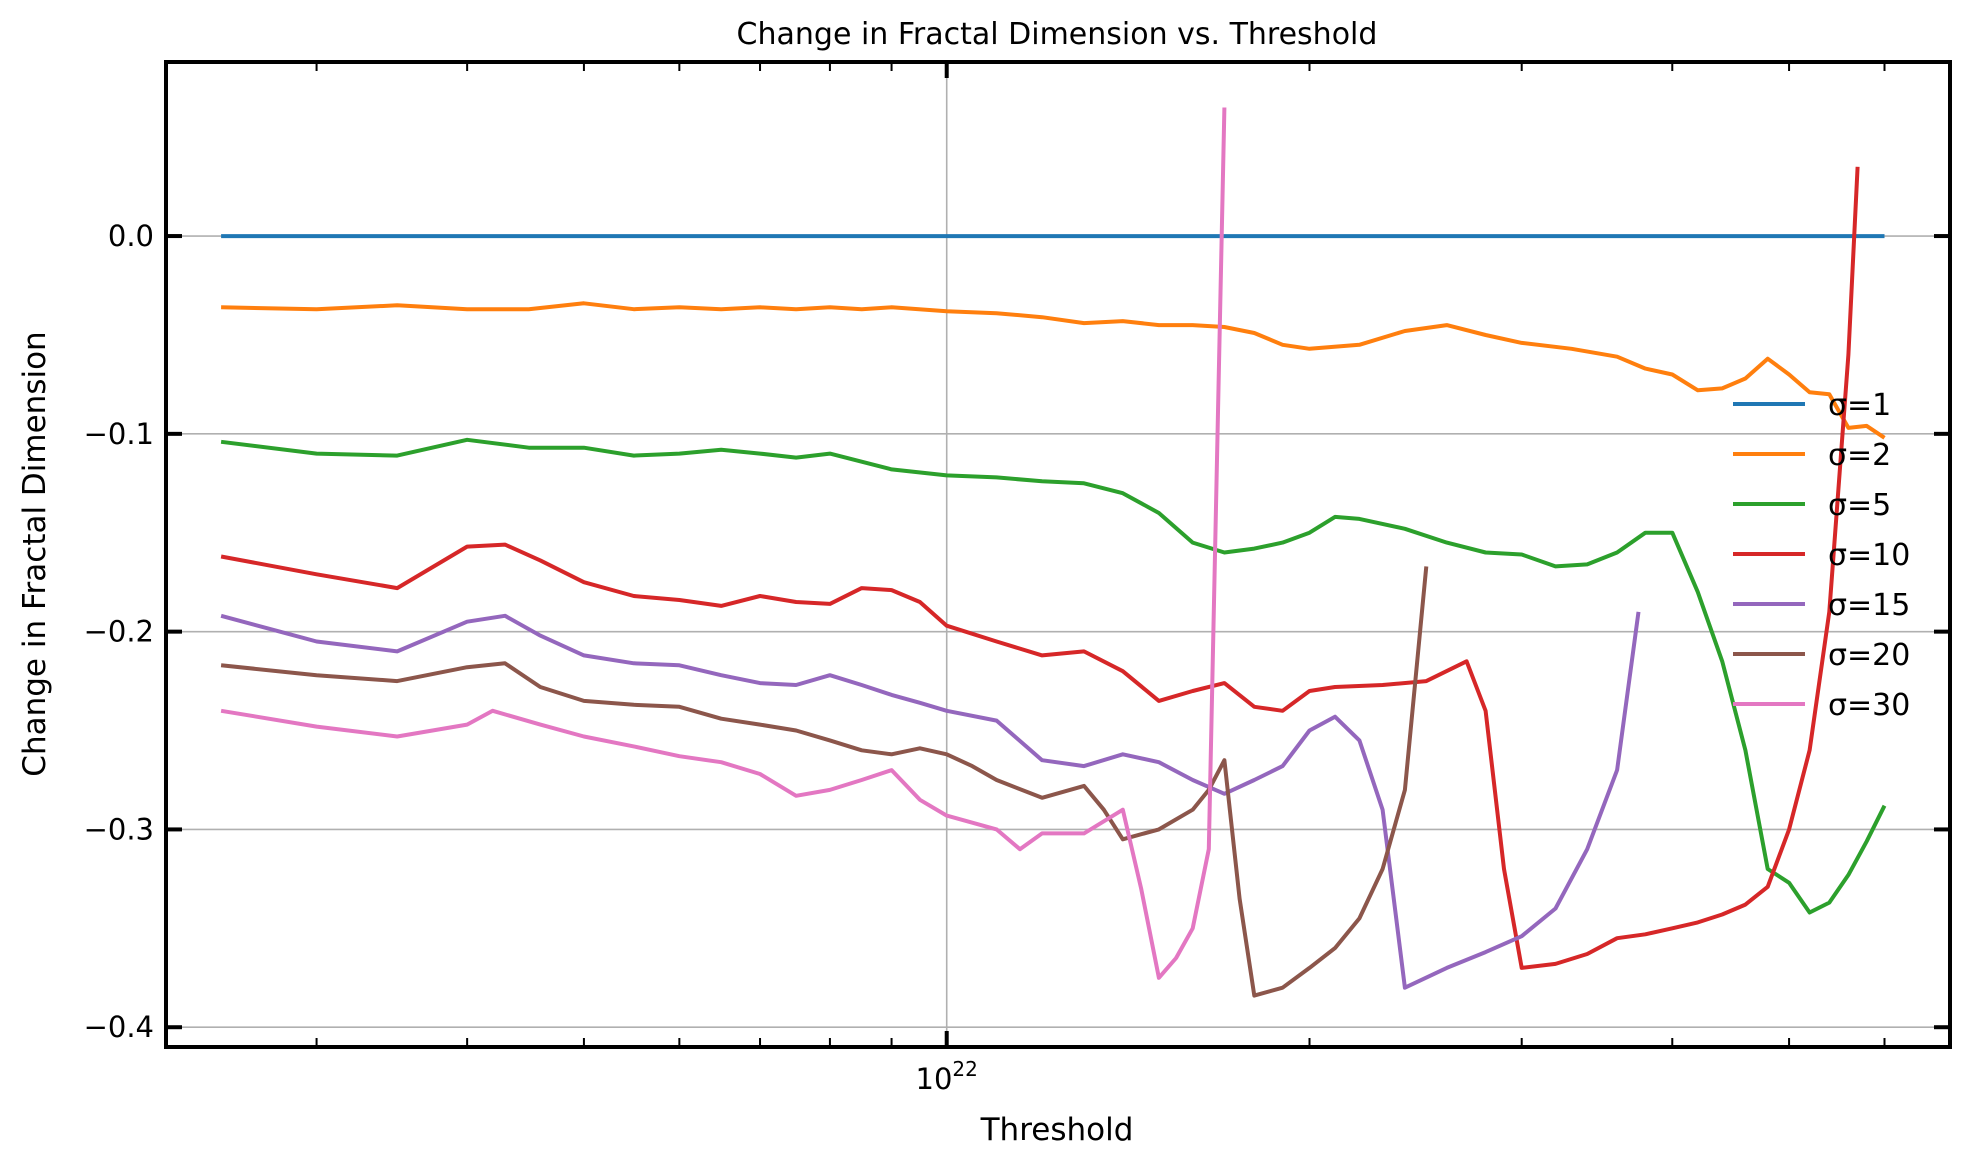 The width and height of the screenshot is (1967, 1168). Describe the element at coordinates (934, 1079) in the screenshot. I see `x-tick-label-base: 10` at that location.